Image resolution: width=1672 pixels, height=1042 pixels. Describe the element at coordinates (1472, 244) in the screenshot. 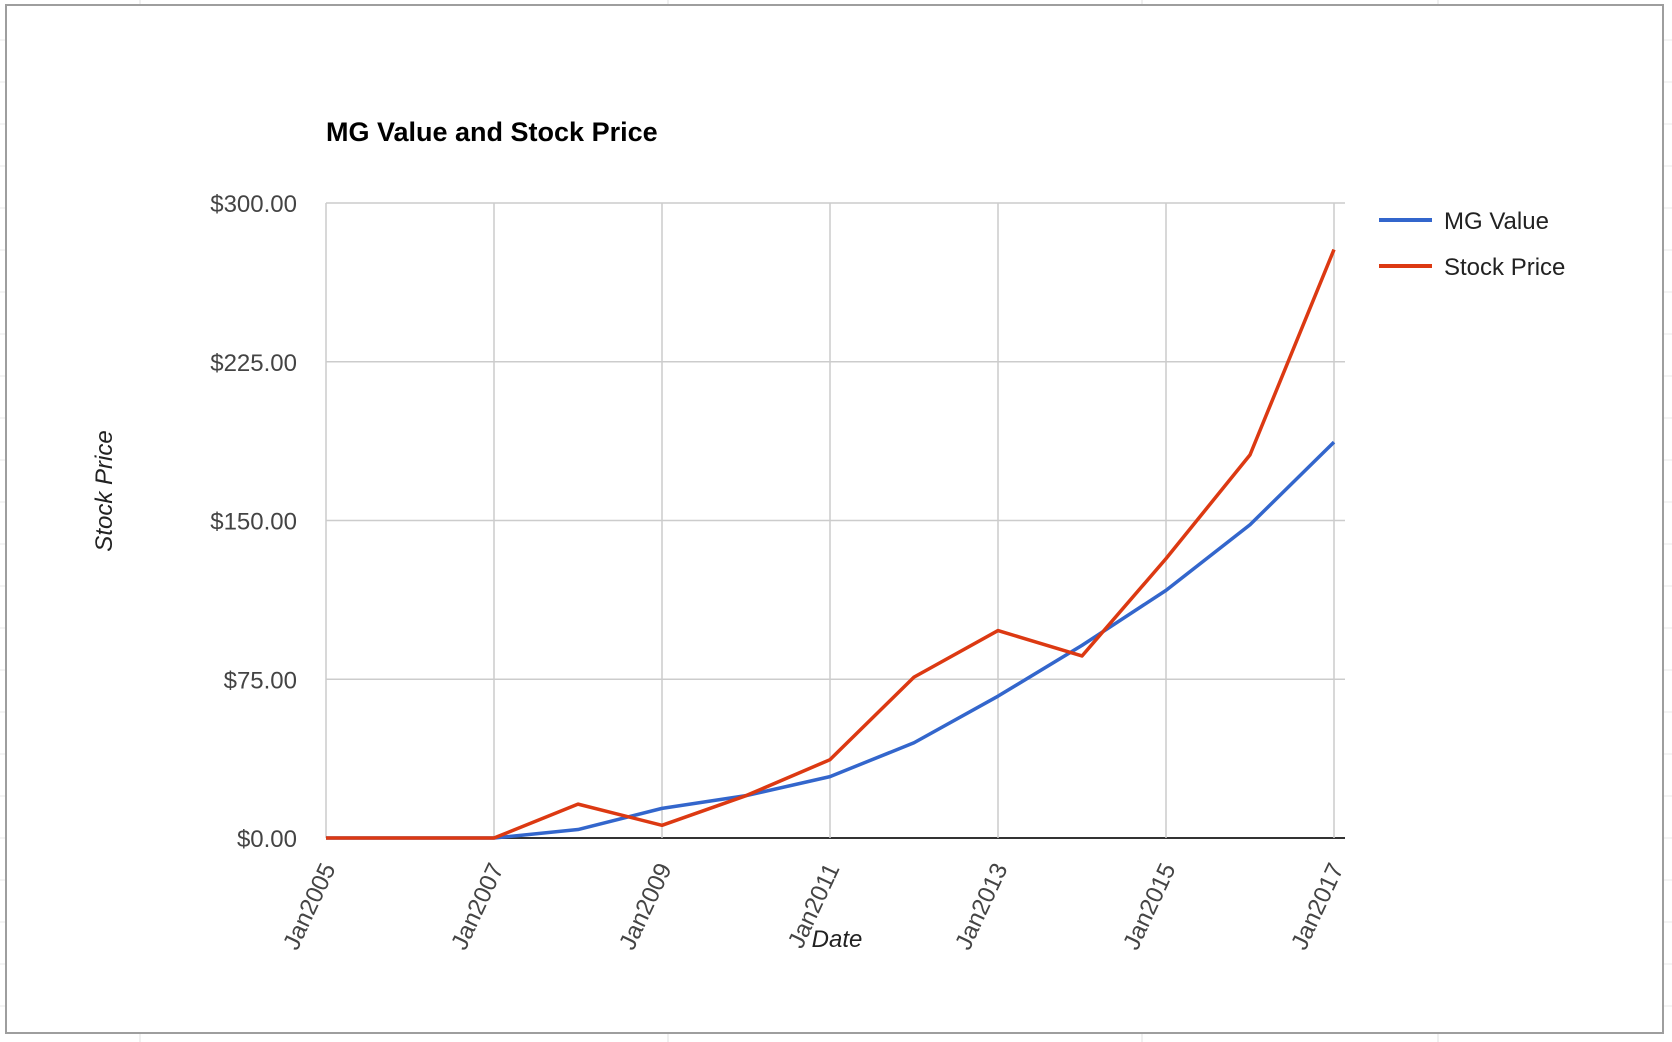

I see `chart-legend: MG Value Stock Price` at that location.